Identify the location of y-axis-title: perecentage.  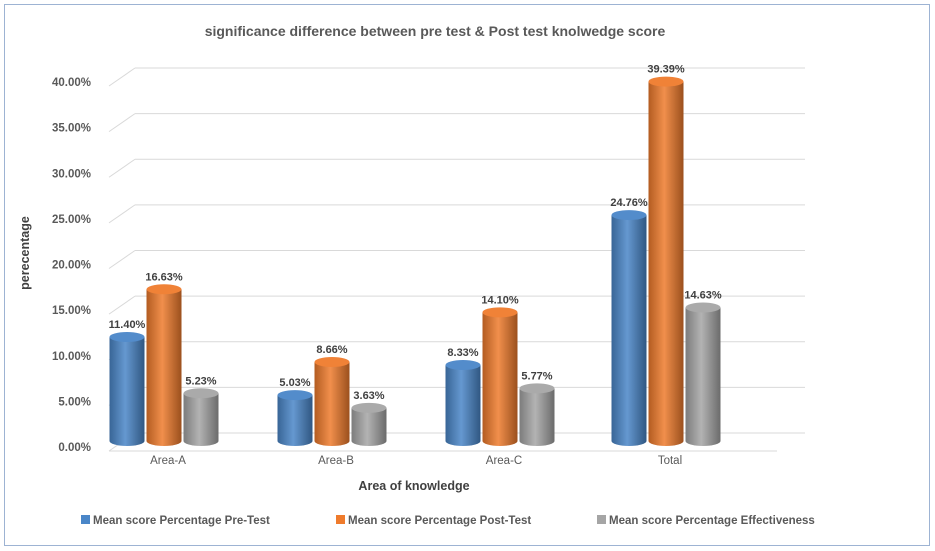
(25, 253).